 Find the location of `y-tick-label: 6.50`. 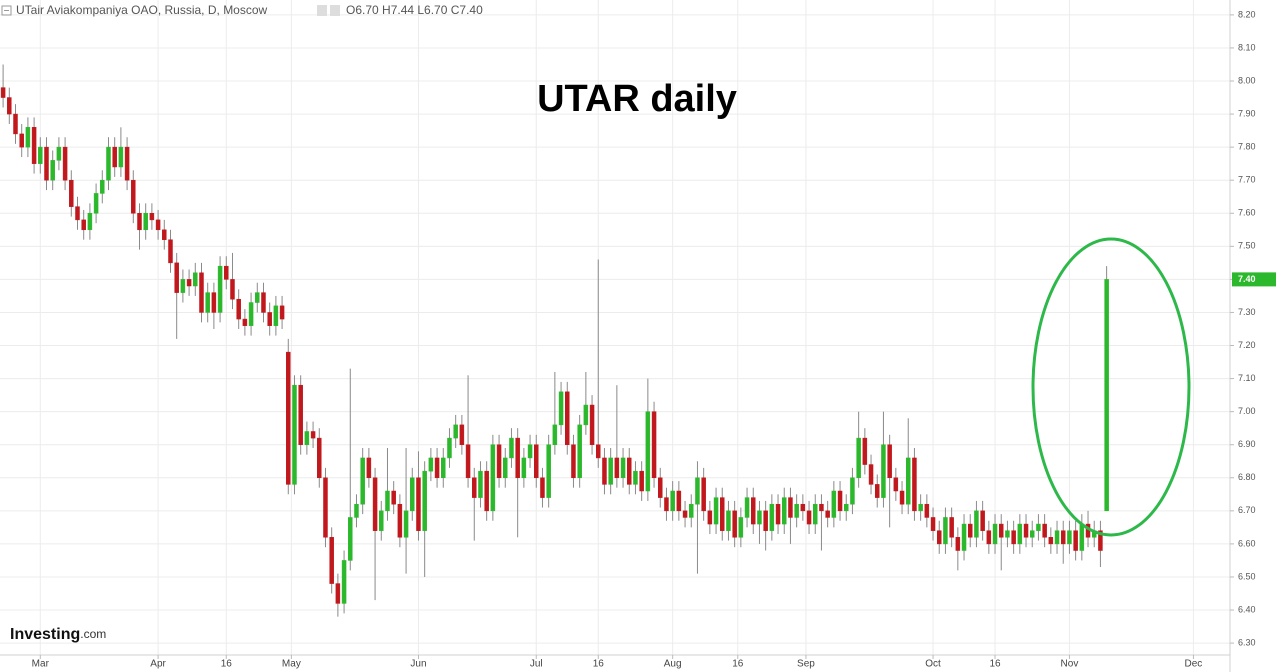

y-tick-label: 6.50 is located at coordinates (1247, 576).